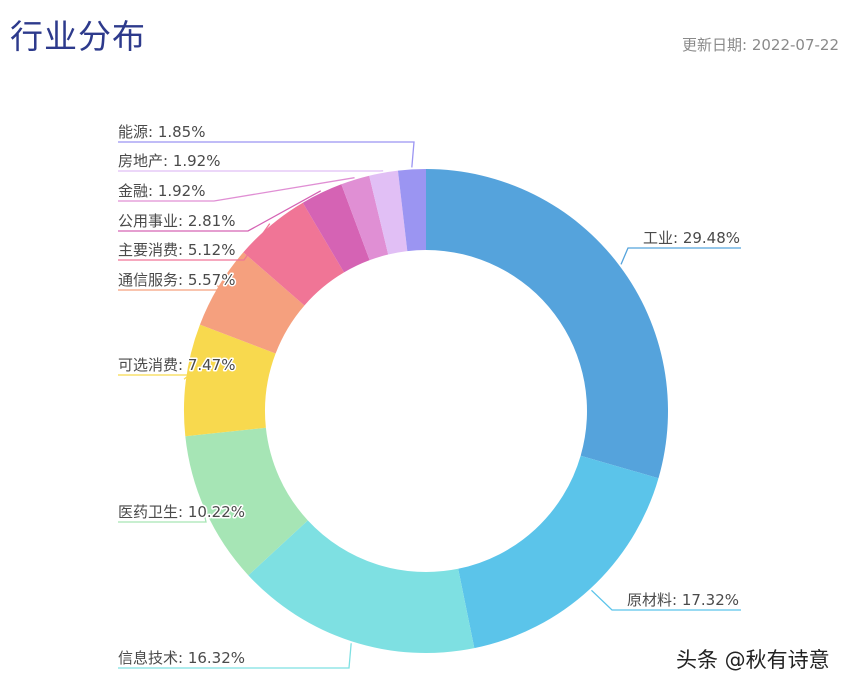 This screenshot has height=687, width=849. Describe the element at coordinates (683, 600) in the screenshot. I see `slice-label: 原材料: 17.32%` at that location.